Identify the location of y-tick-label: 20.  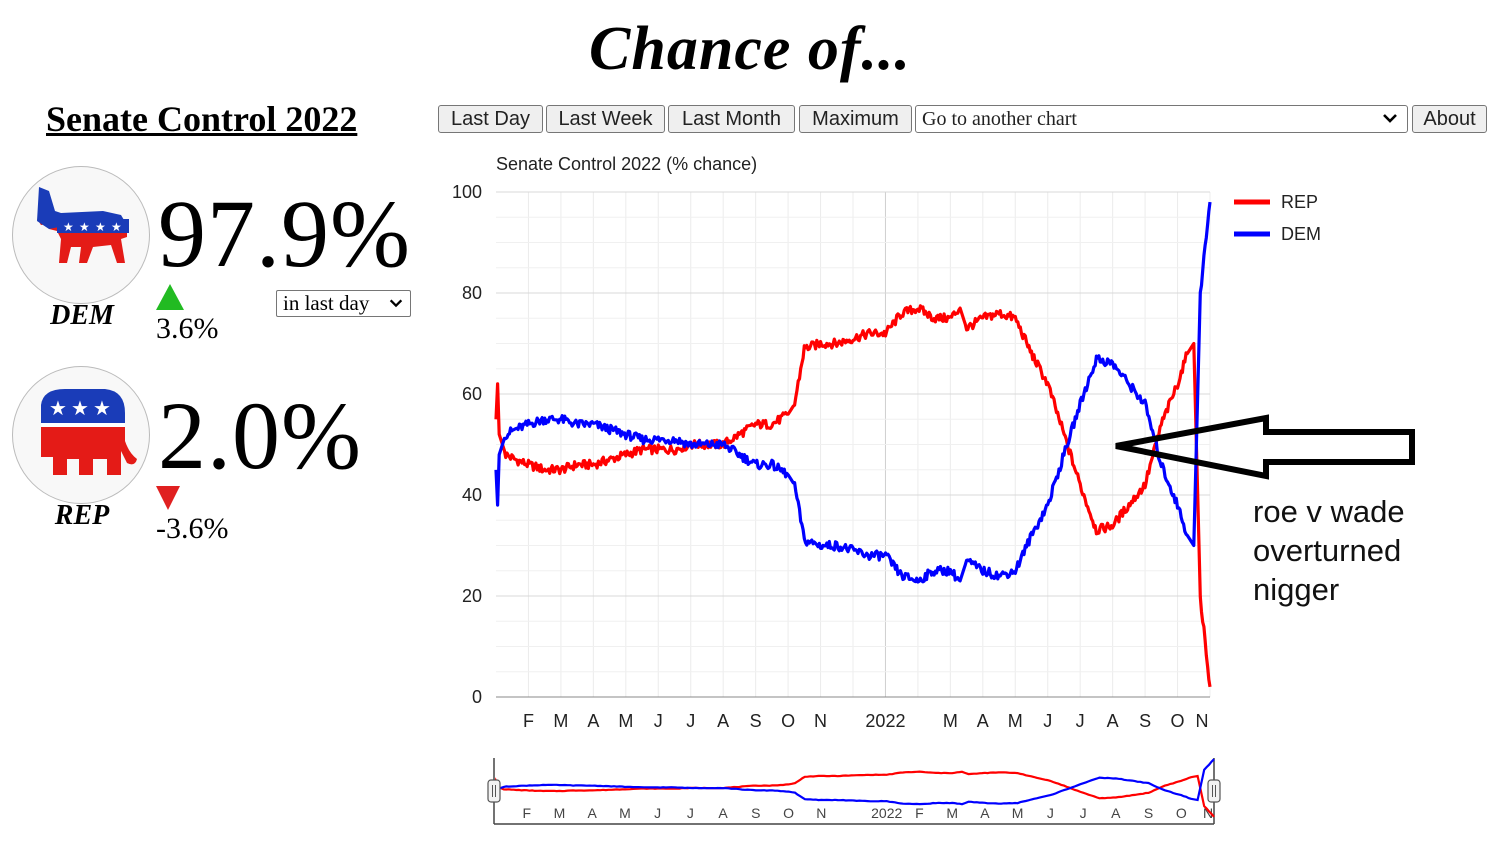
(472, 596).